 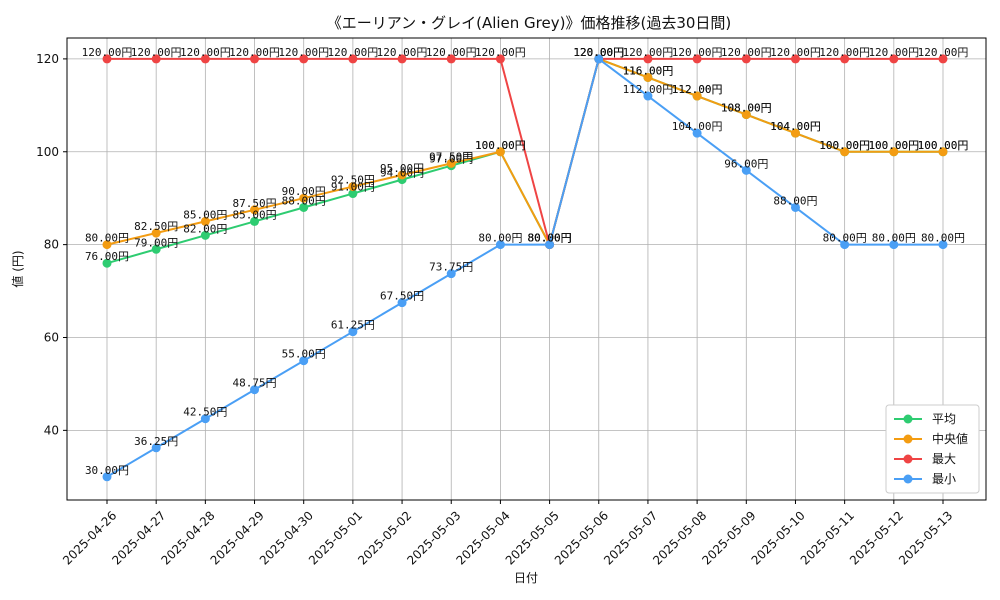 I want to click on legend-label: 最小, so click(x=944, y=479).